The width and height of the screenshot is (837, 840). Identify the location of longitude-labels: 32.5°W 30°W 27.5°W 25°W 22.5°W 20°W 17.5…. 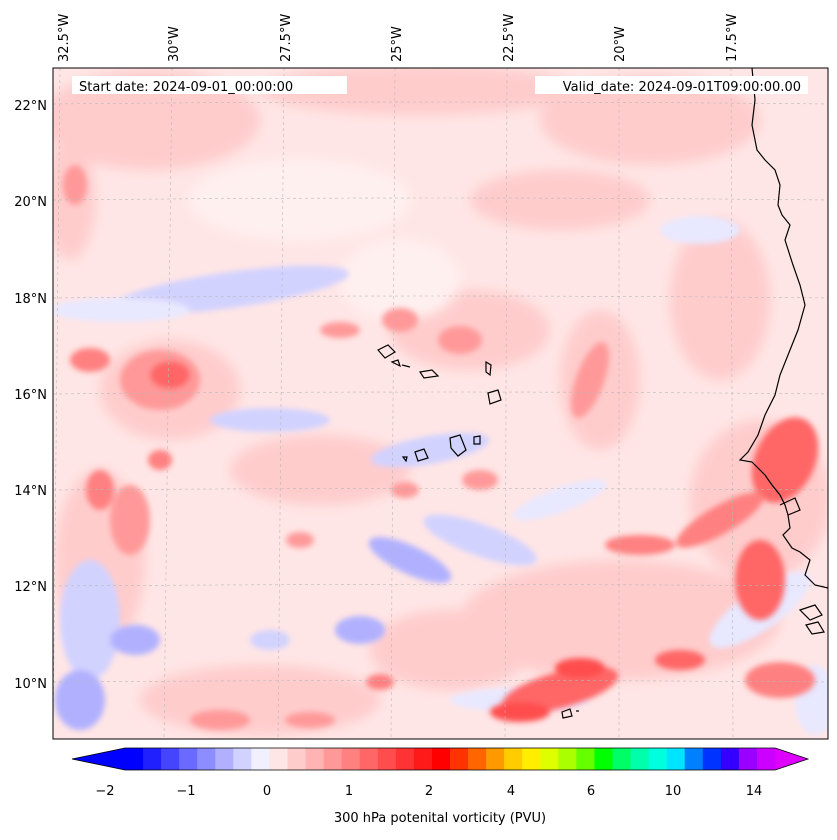
(398, 38).